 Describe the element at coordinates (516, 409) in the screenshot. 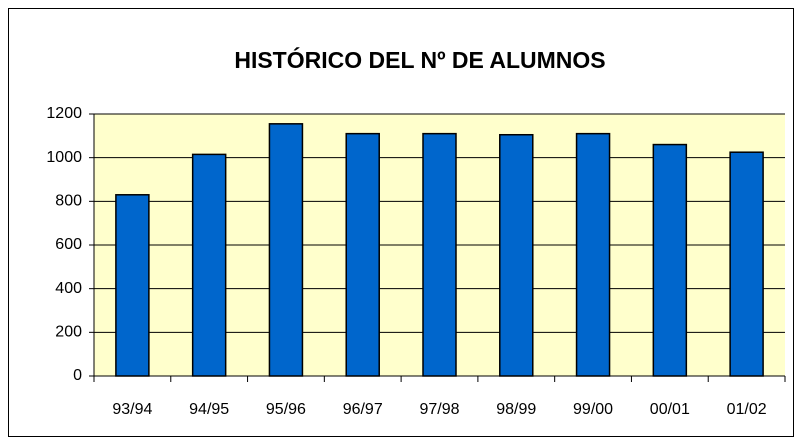

I see `x-tick-label: 98/99` at that location.